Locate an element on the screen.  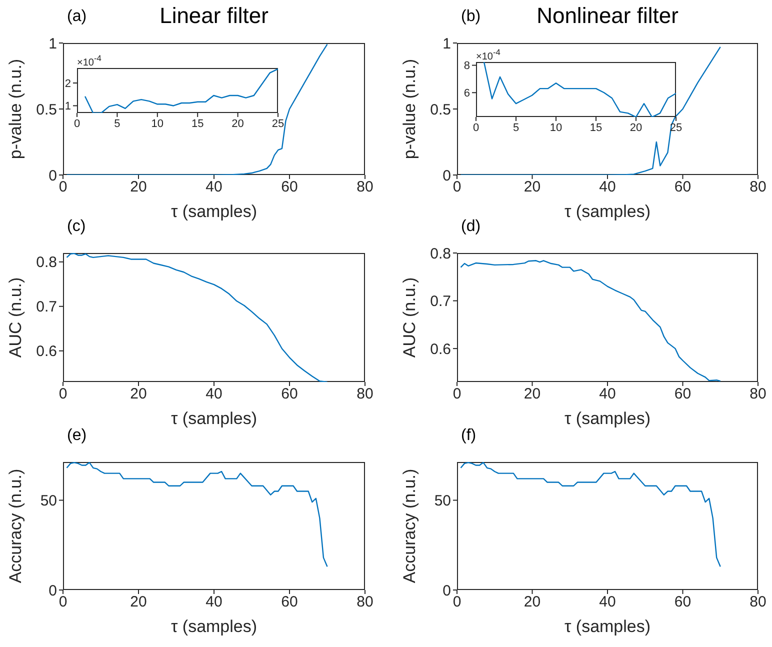
text: (a) is located at coordinates (77, 16).